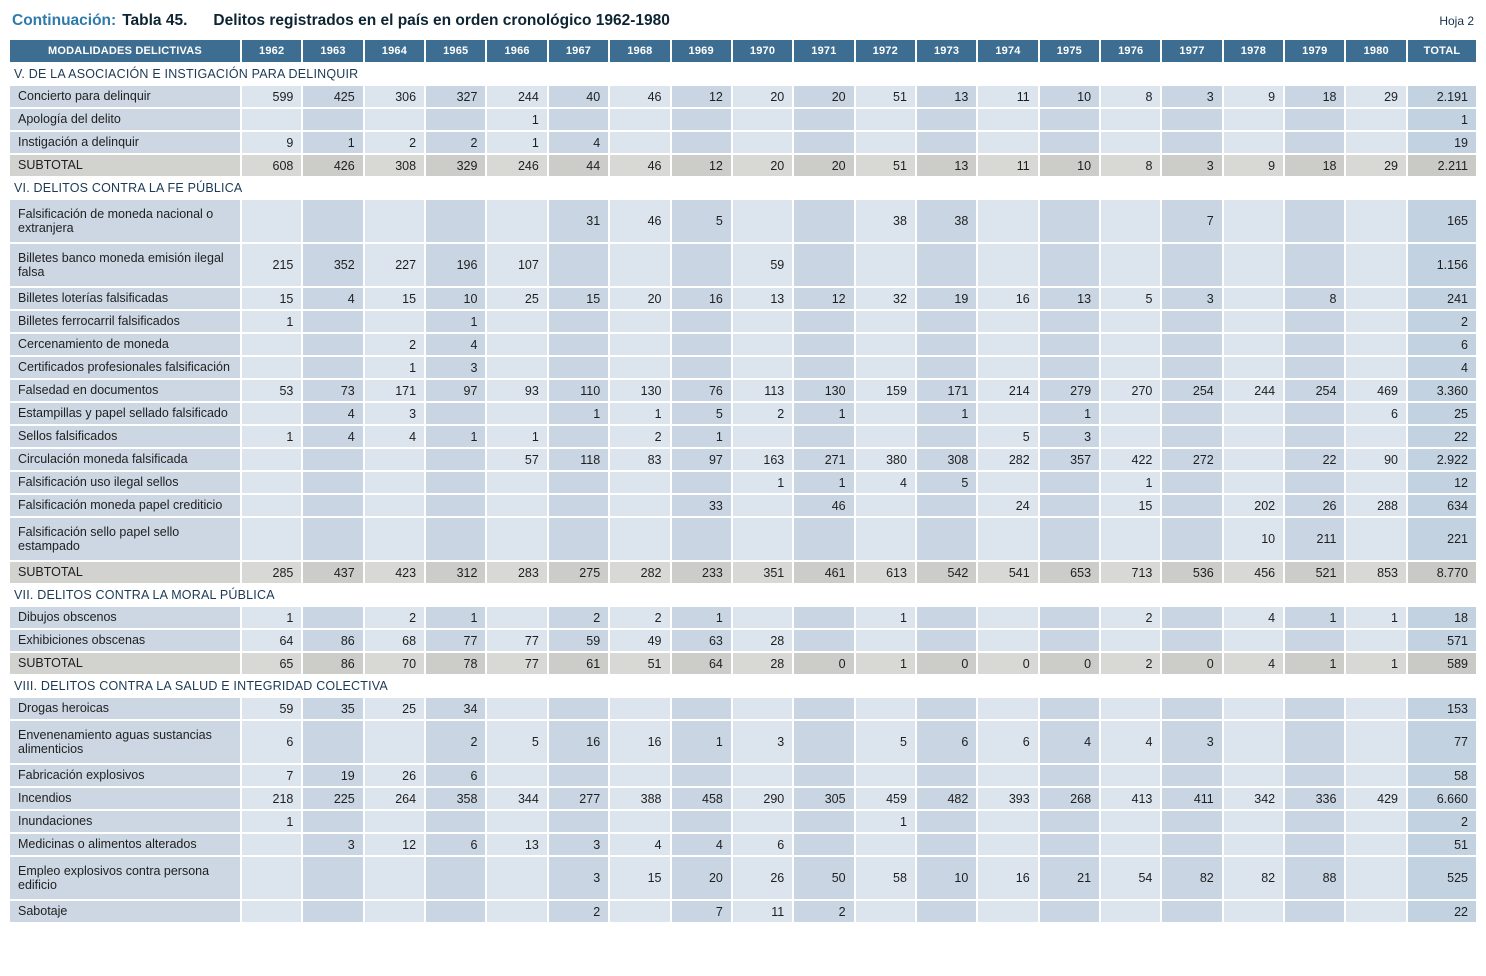 The image size is (1486, 976). I want to click on value-cell: 83, so click(641, 460).